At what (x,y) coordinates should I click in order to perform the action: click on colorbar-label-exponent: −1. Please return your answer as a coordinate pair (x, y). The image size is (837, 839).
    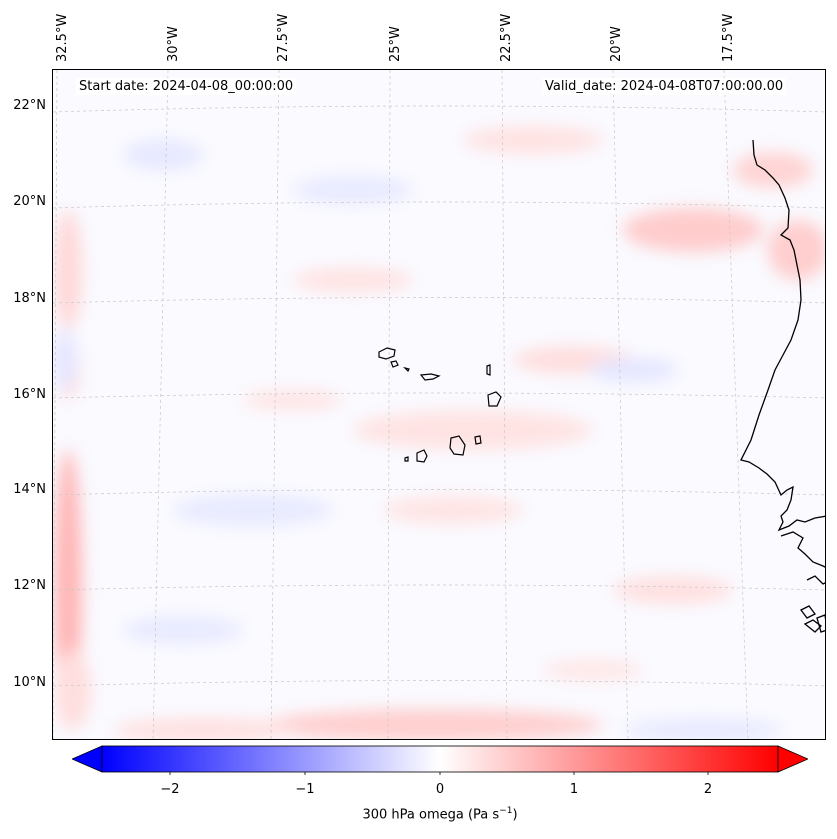
    Looking at the image, I should click on (506, 811).